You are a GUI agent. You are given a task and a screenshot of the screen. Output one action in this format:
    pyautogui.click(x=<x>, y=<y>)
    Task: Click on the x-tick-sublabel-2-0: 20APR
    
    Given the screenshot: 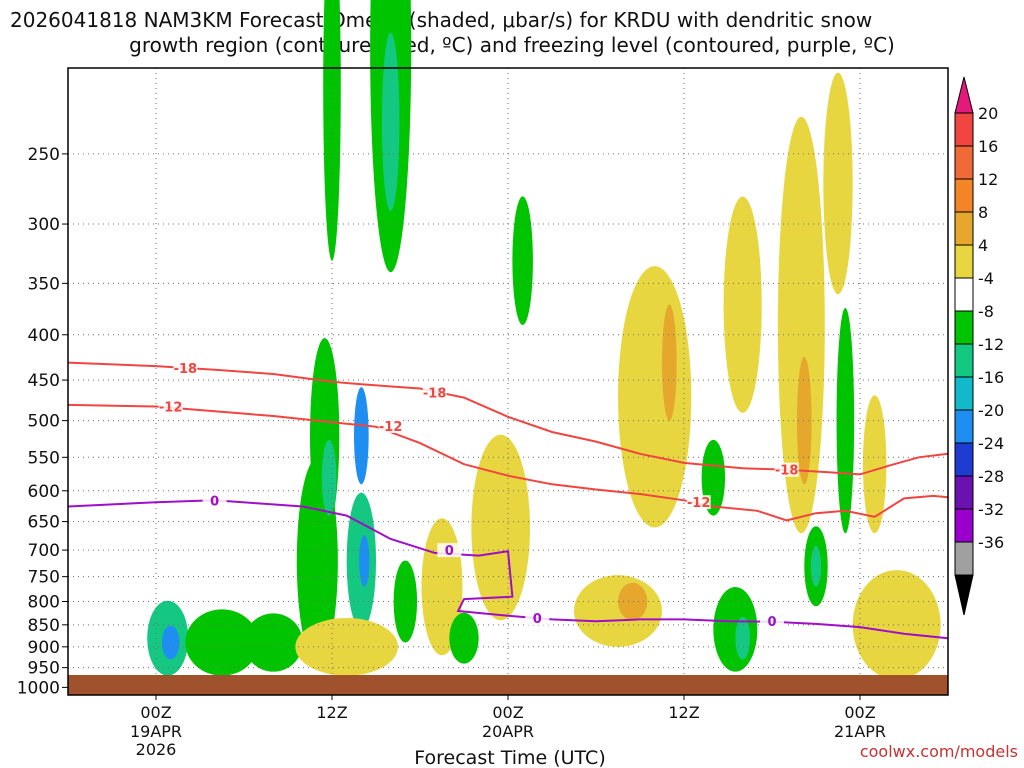 What is the action you would take?
    pyautogui.click(x=508, y=731)
    